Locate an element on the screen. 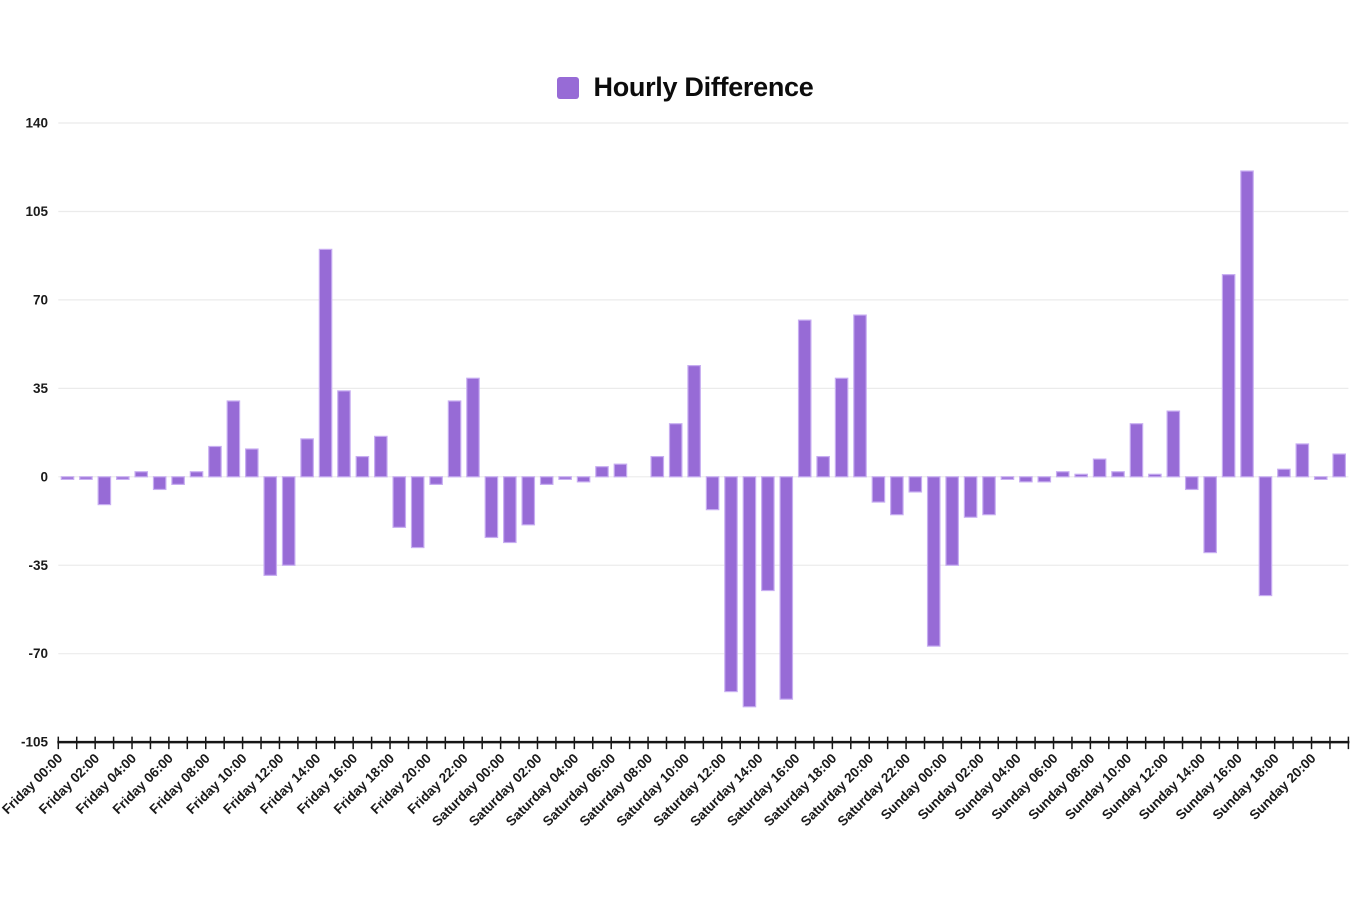 This screenshot has height=900, width=1370. chart-legend: Hourly Difference is located at coordinates (685, 87).